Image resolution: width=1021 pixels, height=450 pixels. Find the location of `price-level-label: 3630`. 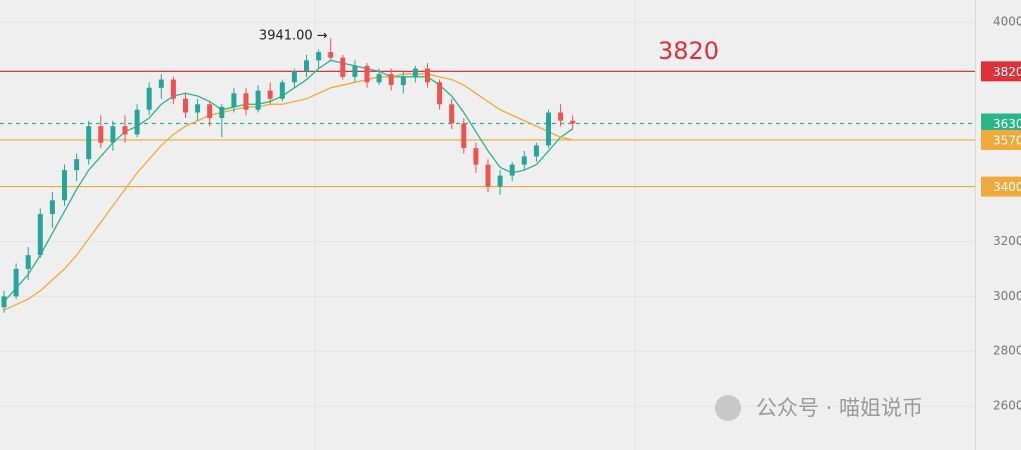

price-level-label: 3630 is located at coordinates (1007, 124).